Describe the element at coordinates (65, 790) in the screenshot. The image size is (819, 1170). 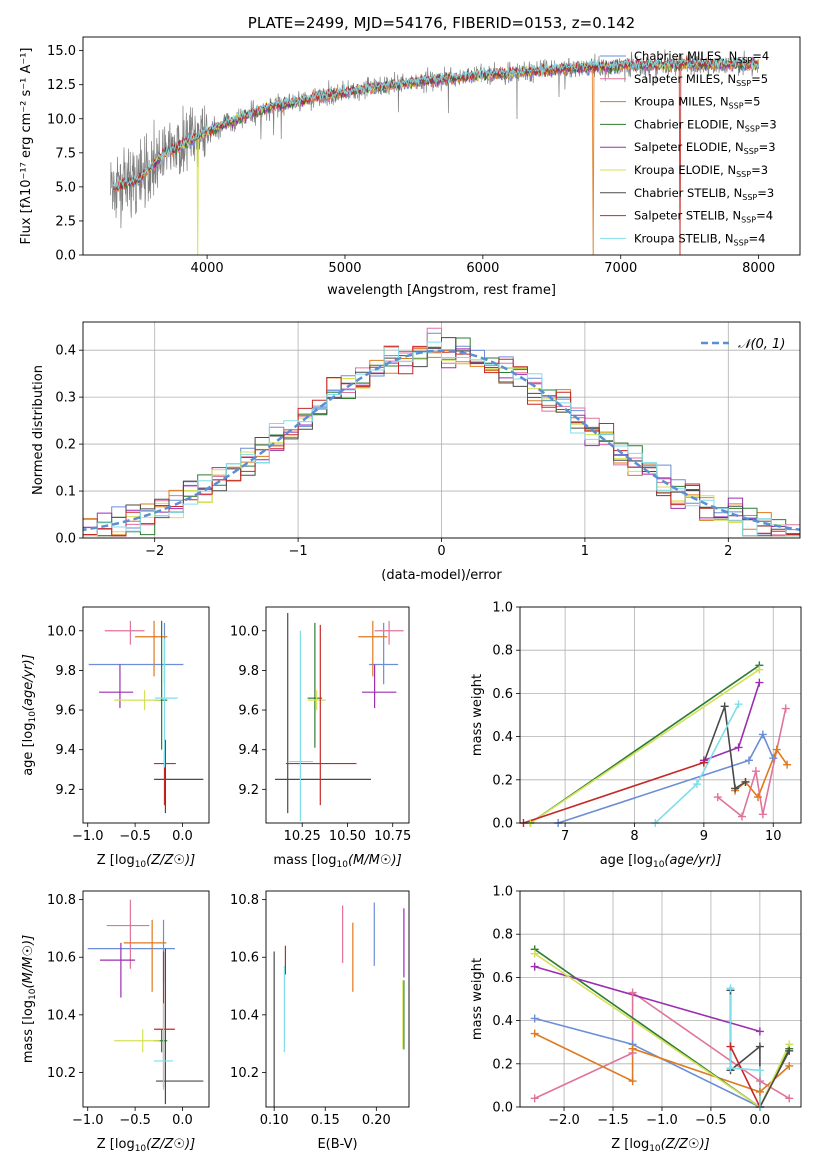
I see `y-tick-label: 9.2` at that location.